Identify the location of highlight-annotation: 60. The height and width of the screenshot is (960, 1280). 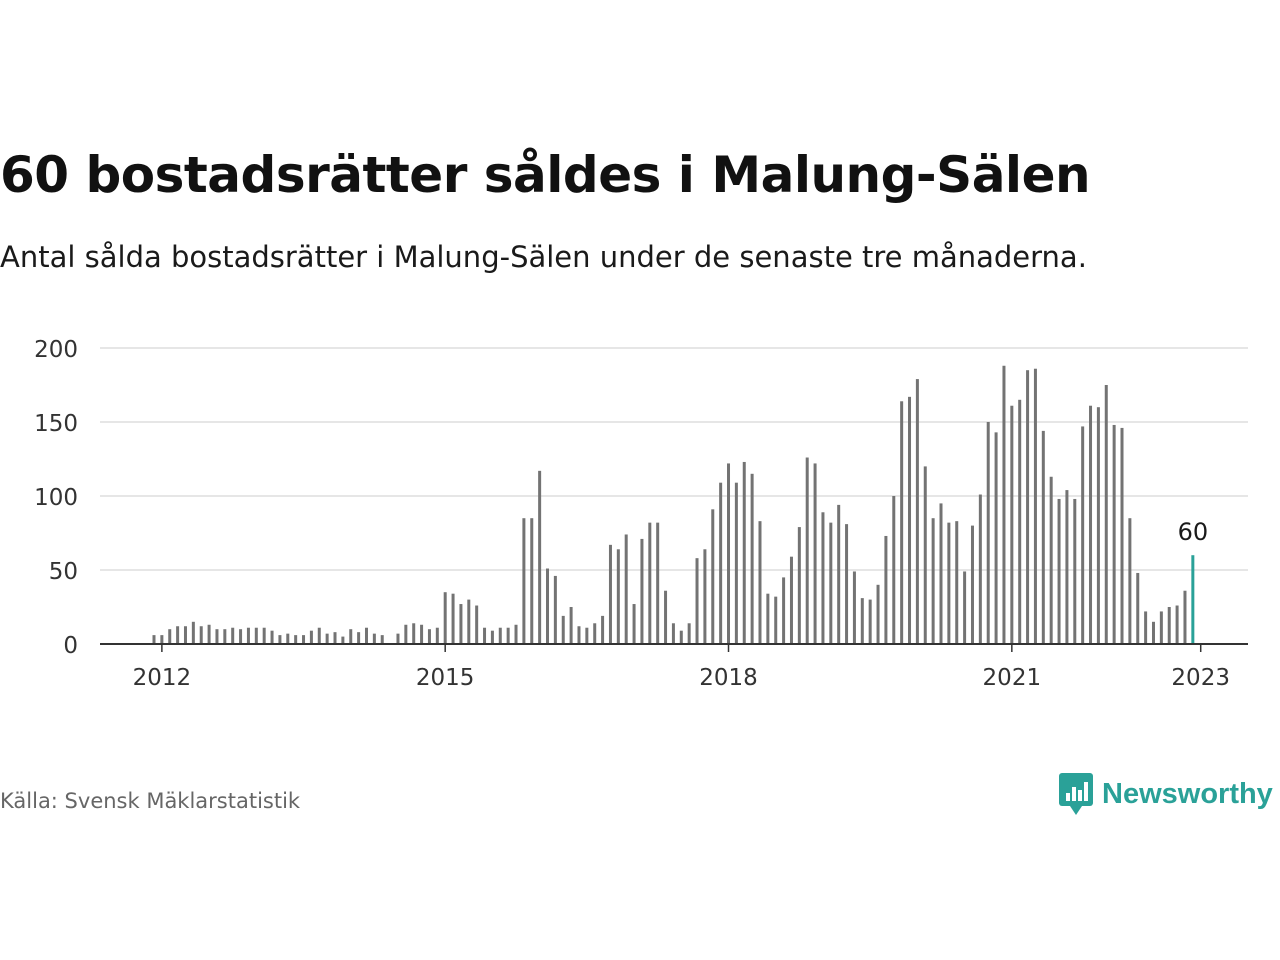
(1193, 532).